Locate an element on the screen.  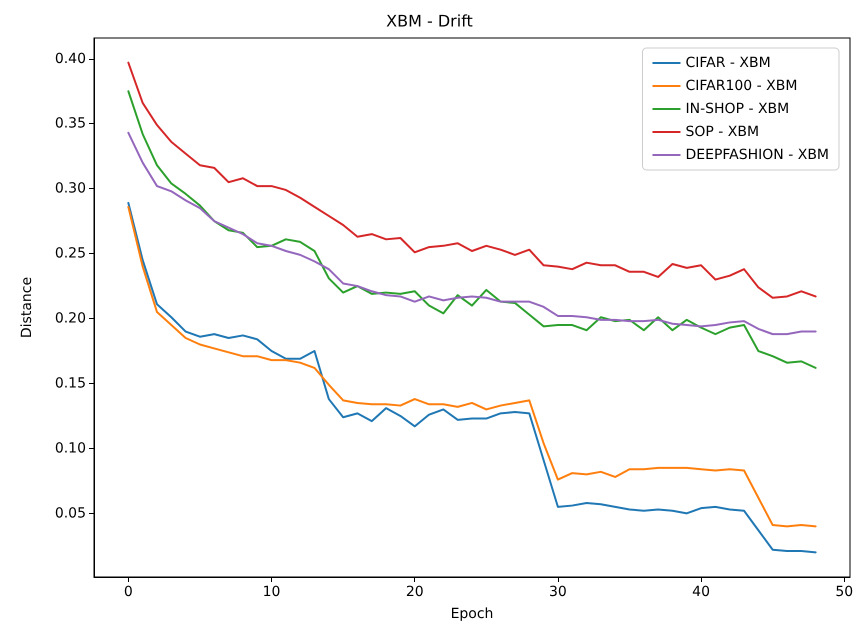
y-tick-label: 0.40 is located at coordinates (70, 58).